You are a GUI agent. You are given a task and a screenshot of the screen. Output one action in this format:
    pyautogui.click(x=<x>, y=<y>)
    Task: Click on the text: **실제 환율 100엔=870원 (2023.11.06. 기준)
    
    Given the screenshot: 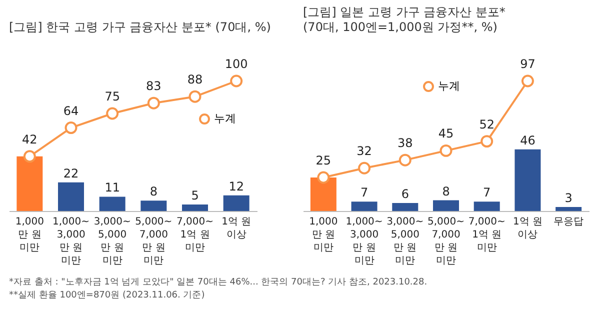 What is the action you would take?
    pyautogui.click(x=107, y=295)
    